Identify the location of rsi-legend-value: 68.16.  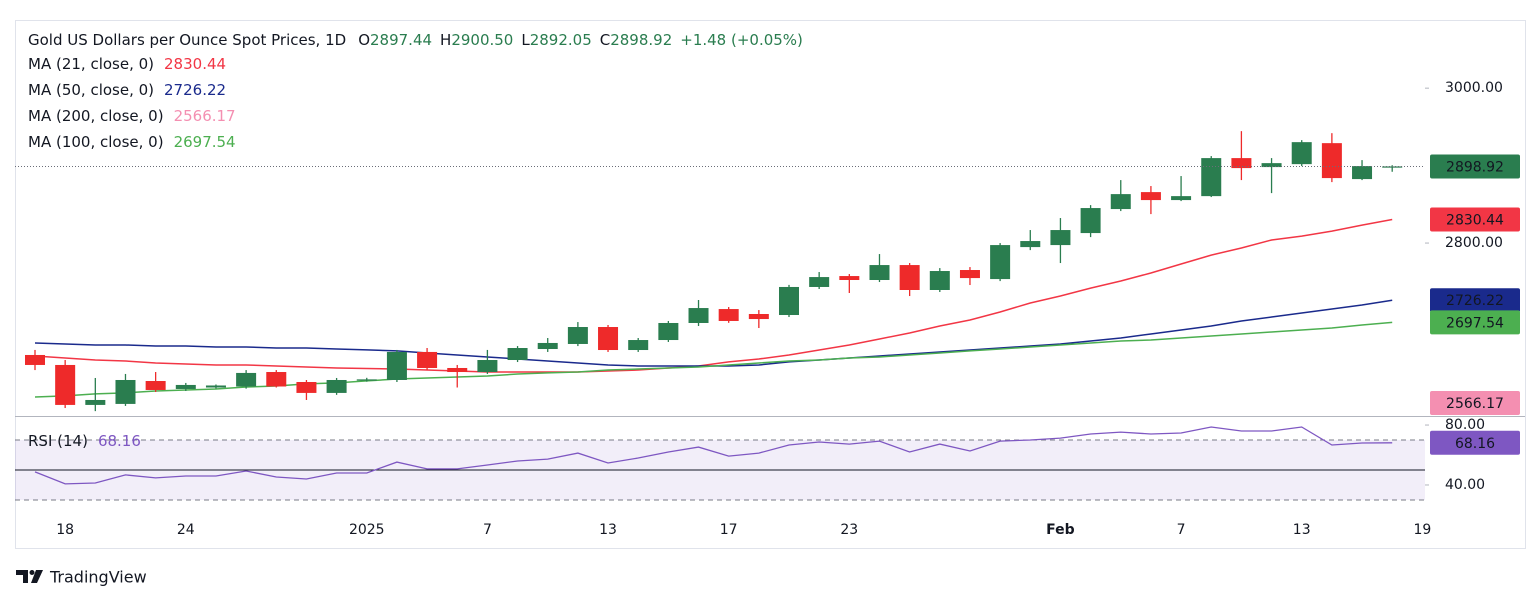
(119, 441).